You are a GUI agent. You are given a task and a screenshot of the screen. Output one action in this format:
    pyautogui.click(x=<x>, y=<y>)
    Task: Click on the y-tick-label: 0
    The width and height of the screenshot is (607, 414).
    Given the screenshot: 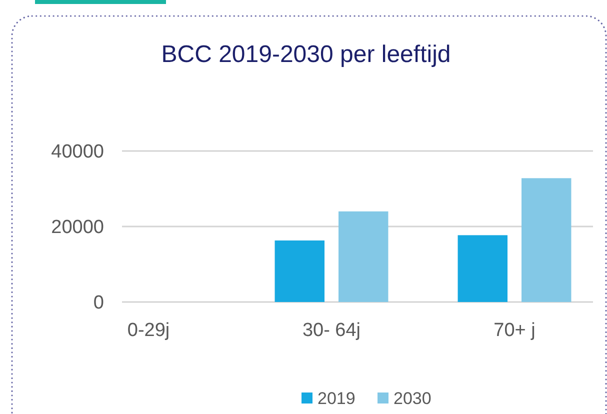 What is the action you would take?
    pyautogui.click(x=98, y=303)
    